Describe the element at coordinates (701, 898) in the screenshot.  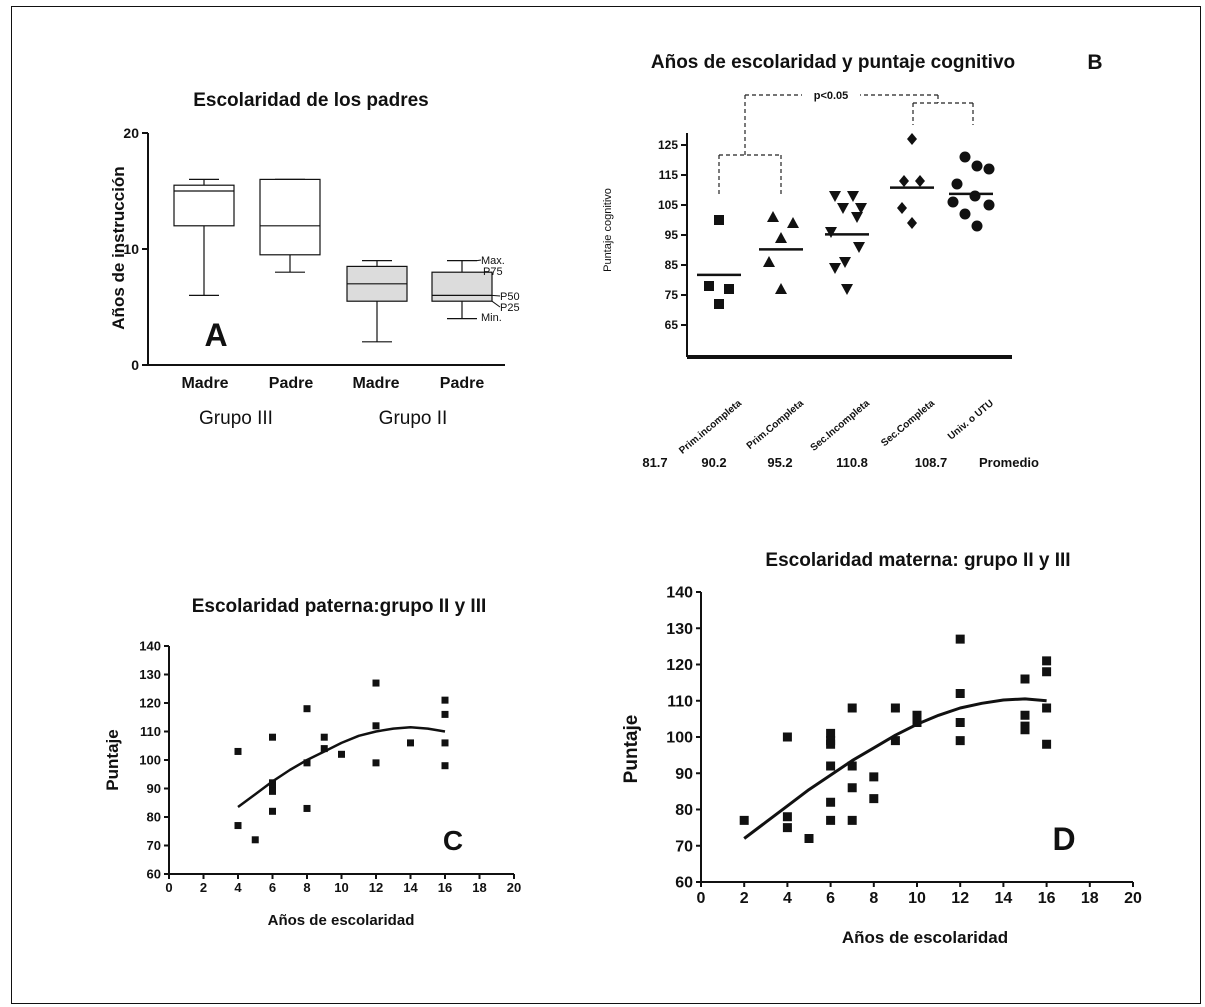
I see `xtick-label: 0` at that location.